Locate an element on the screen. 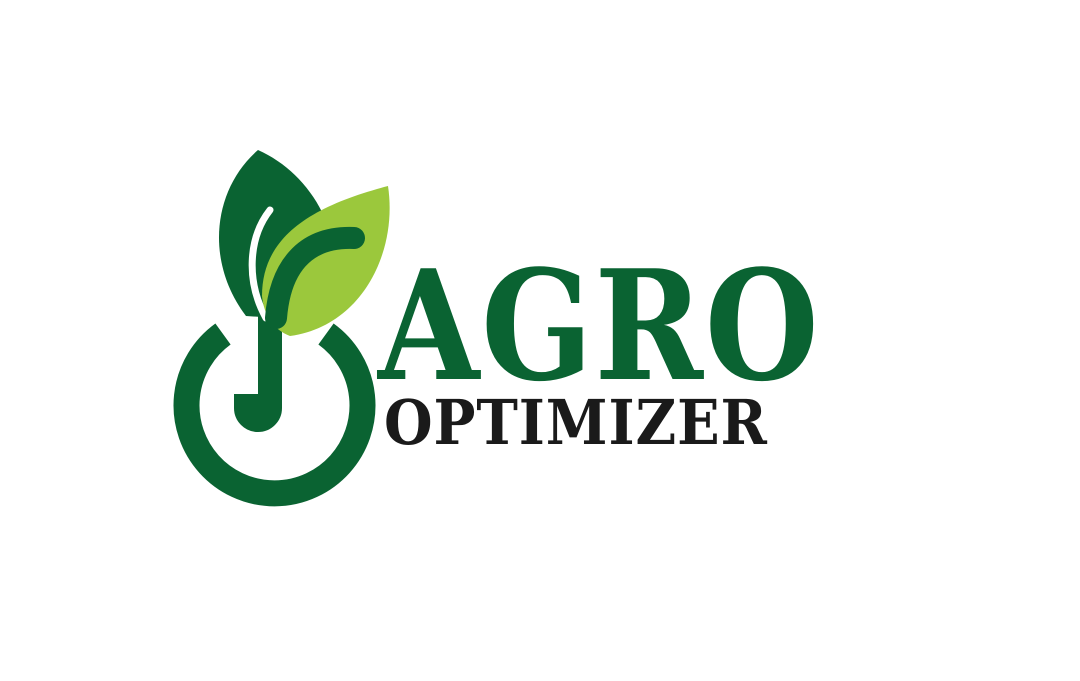 The height and width of the screenshot is (681, 1080). outer-ring-arc is located at coordinates (274, 415).